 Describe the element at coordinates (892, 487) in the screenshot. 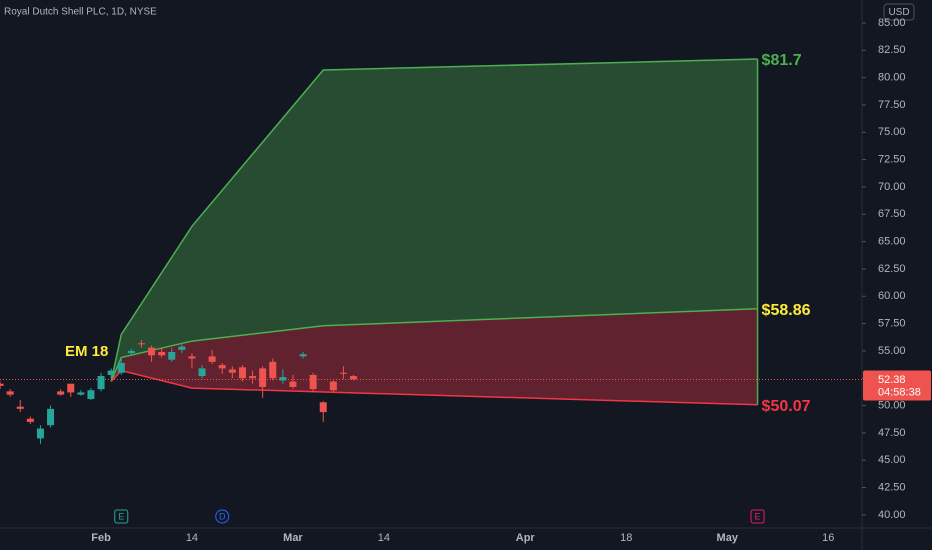

I see `y-tick-label: 42.50` at that location.